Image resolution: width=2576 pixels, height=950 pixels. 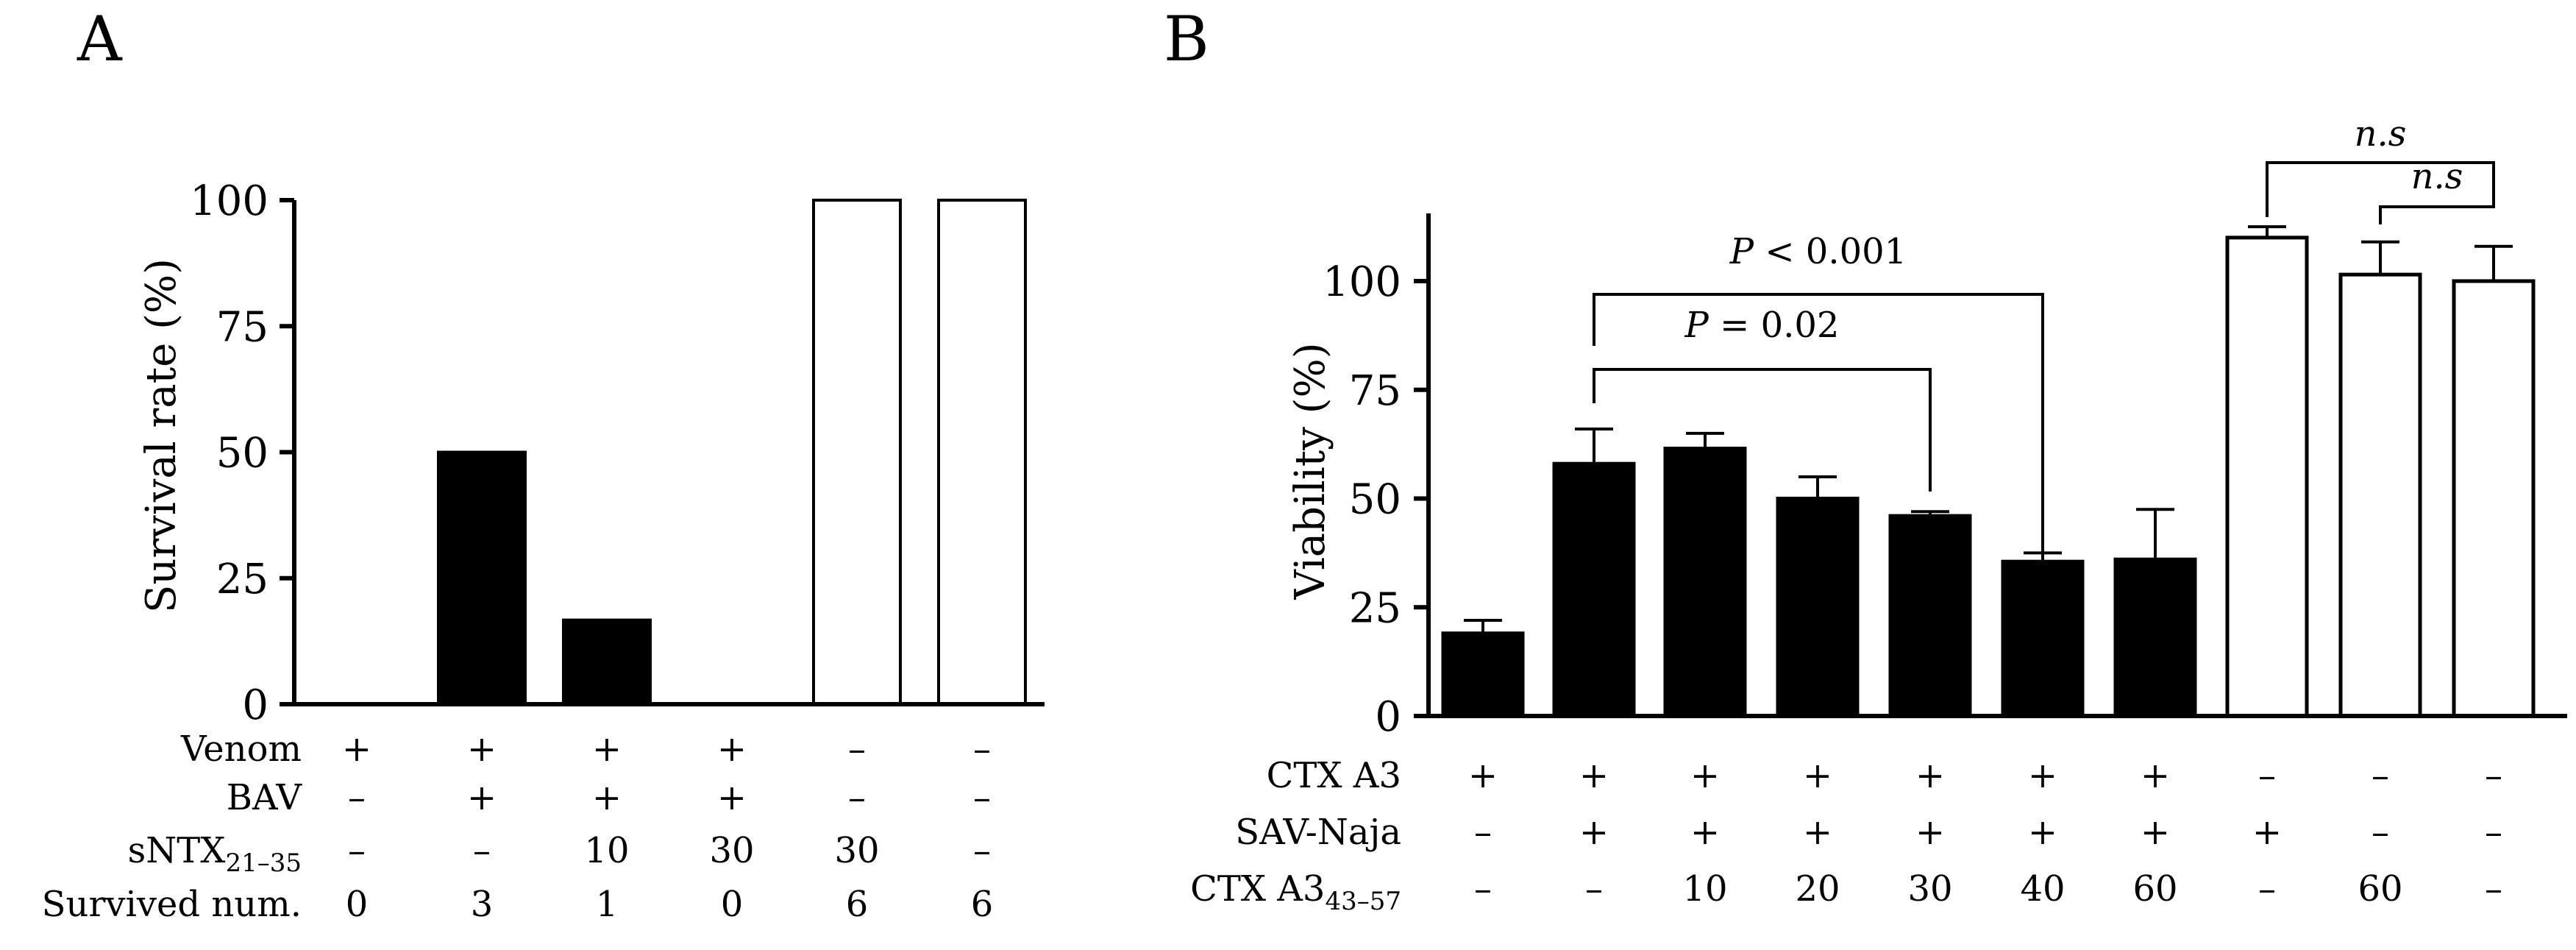 I want to click on panel-b-significance-label: P = 0.02, so click(x=1762, y=325).